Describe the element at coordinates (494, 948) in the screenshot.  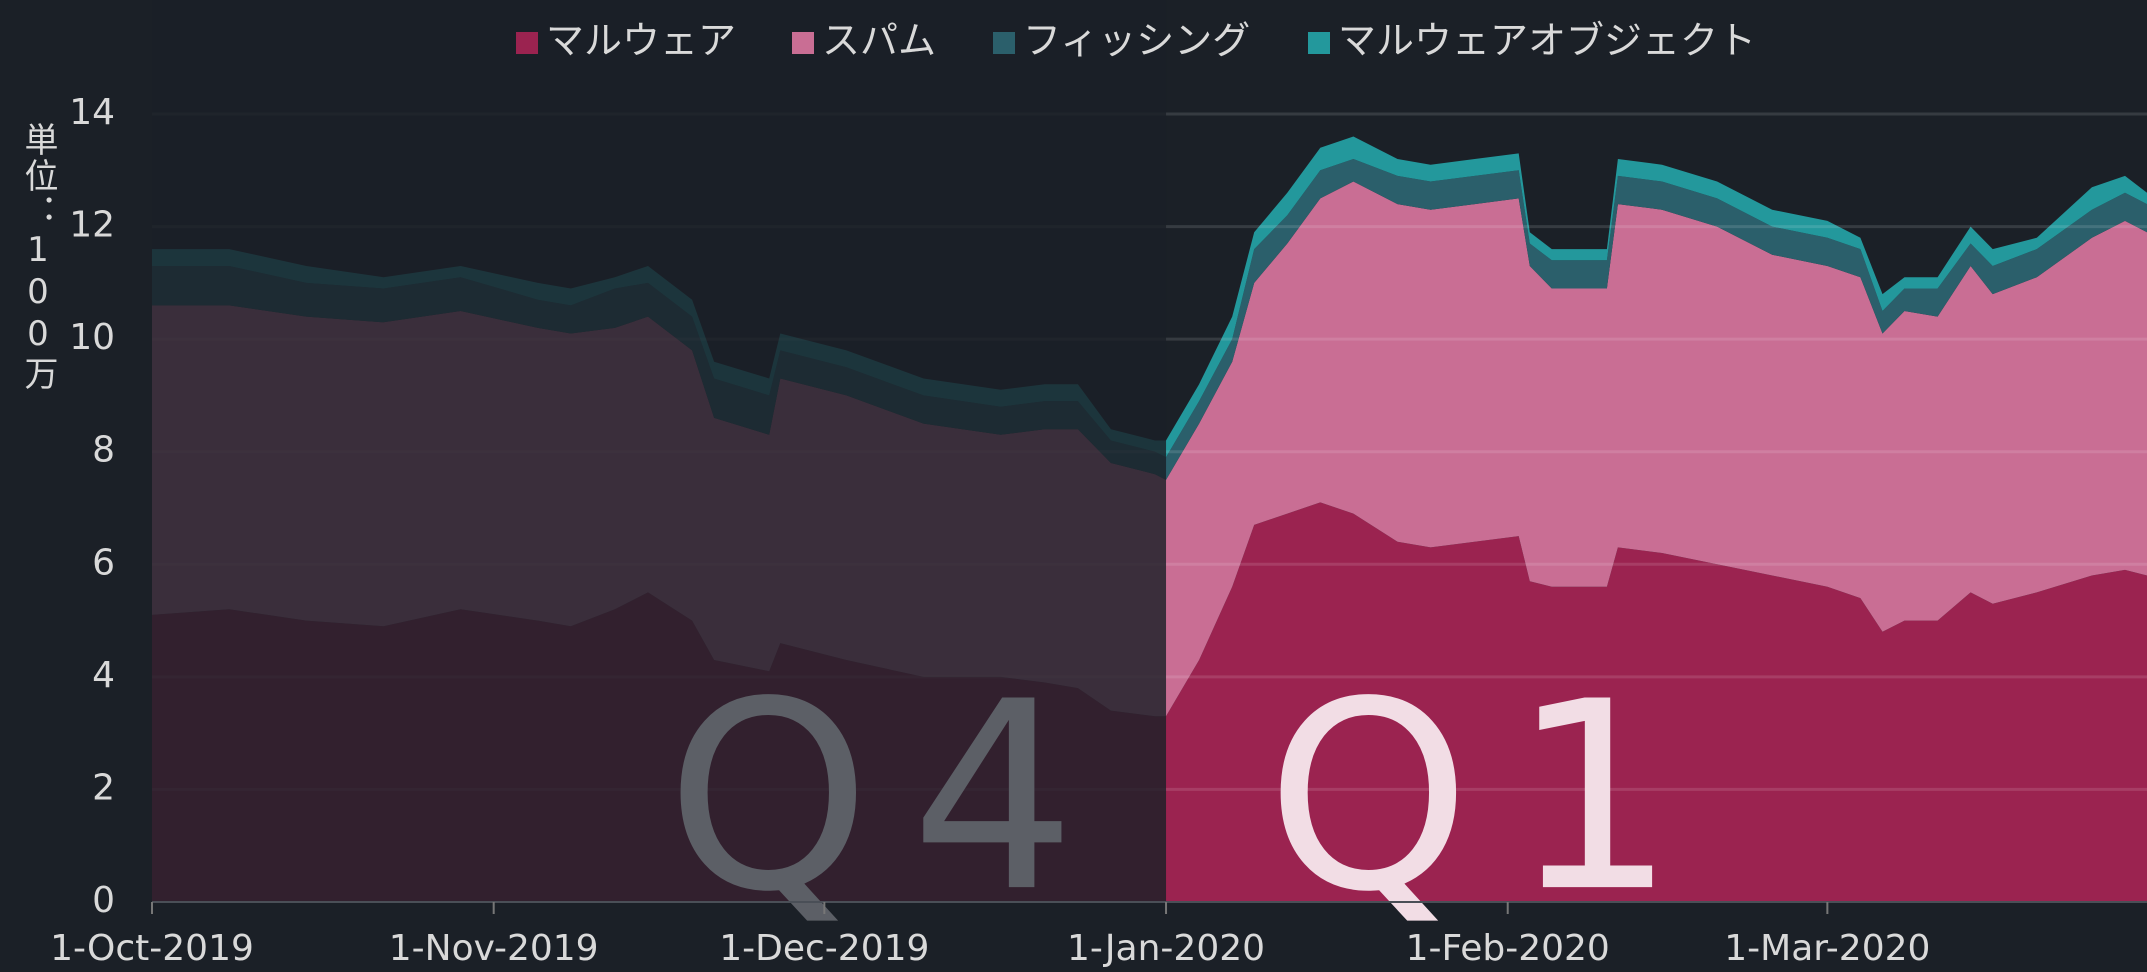
I see `x-tick-label: 1-Nov-2019` at that location.